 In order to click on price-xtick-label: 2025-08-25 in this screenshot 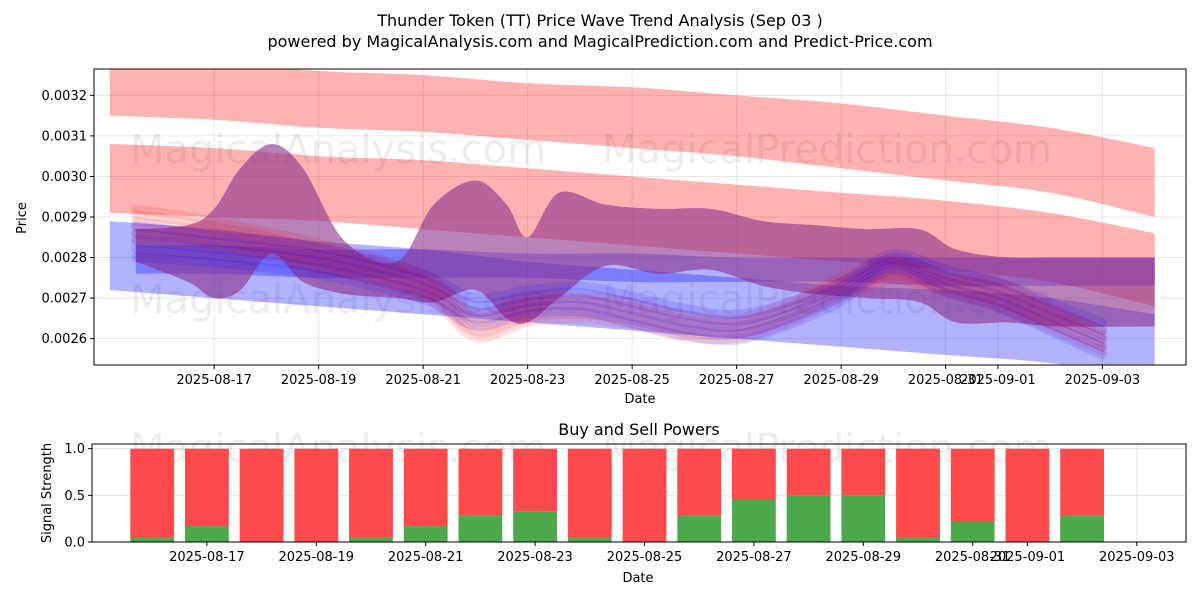, I will do `click(632, 380)`.